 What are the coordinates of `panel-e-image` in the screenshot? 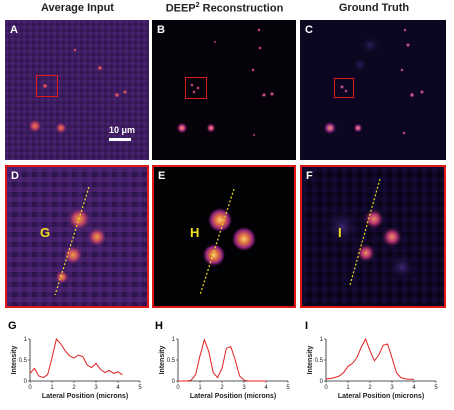 It's located at (228, 242).